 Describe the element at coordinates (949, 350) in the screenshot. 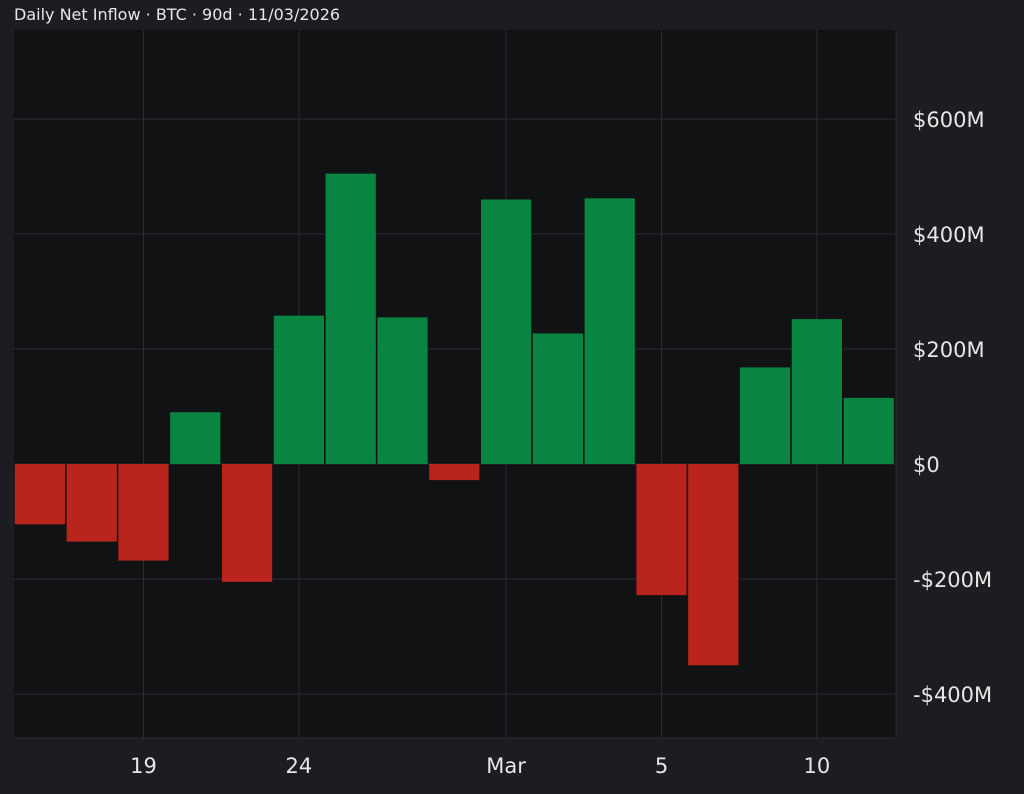

I see `y-tick-label: $200M` at that location.